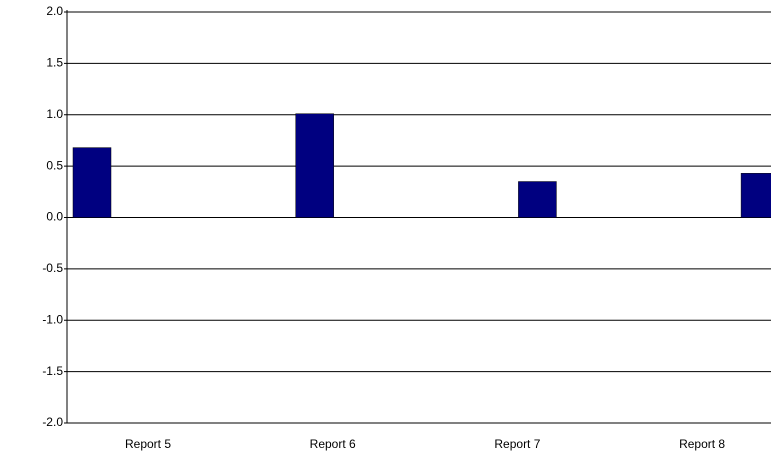 The height and width of the screenshot is (458, 771). What do you see at coordinates (54, 114) in the screenshot?
I see `y-tick-label: 1.0` at bounding box center [54, 114].